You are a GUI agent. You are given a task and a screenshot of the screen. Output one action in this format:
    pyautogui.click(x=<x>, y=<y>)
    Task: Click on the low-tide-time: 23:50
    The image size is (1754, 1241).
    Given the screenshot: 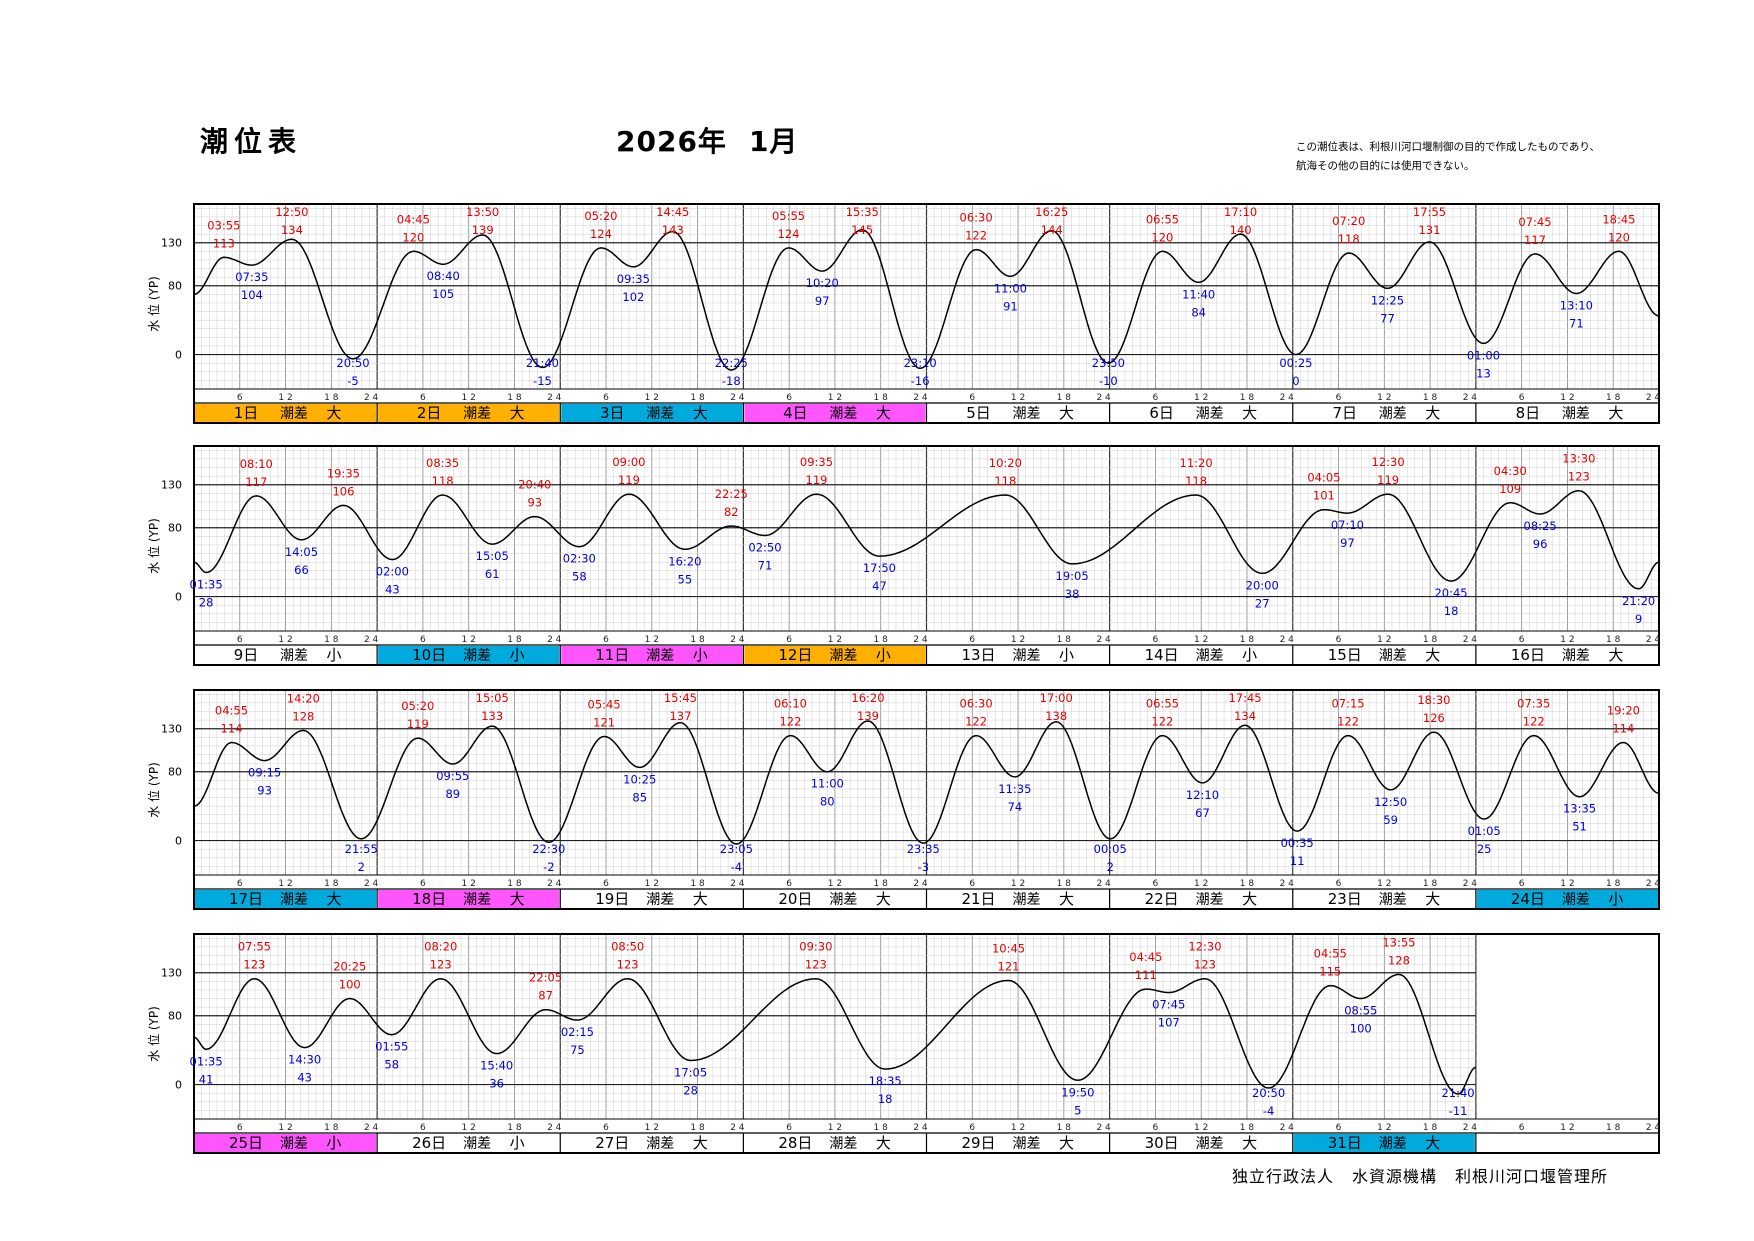 What is the action you would take?
    pyautogui.click(x=1108, y=363)
    